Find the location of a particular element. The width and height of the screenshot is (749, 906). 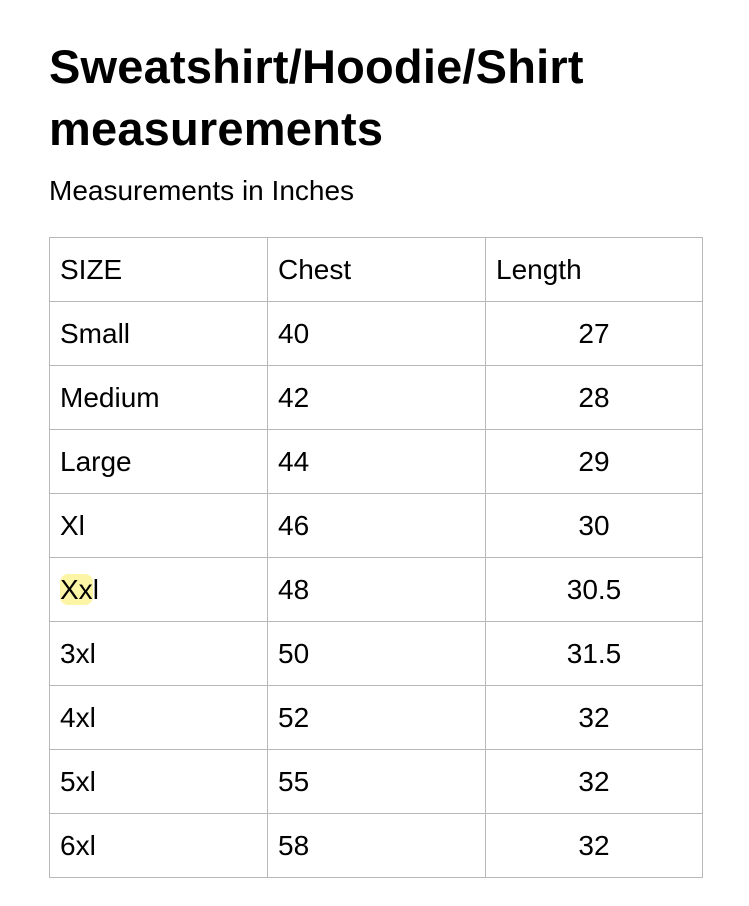

table-row: Medium 42 28 is located at coordinates (376, 397).